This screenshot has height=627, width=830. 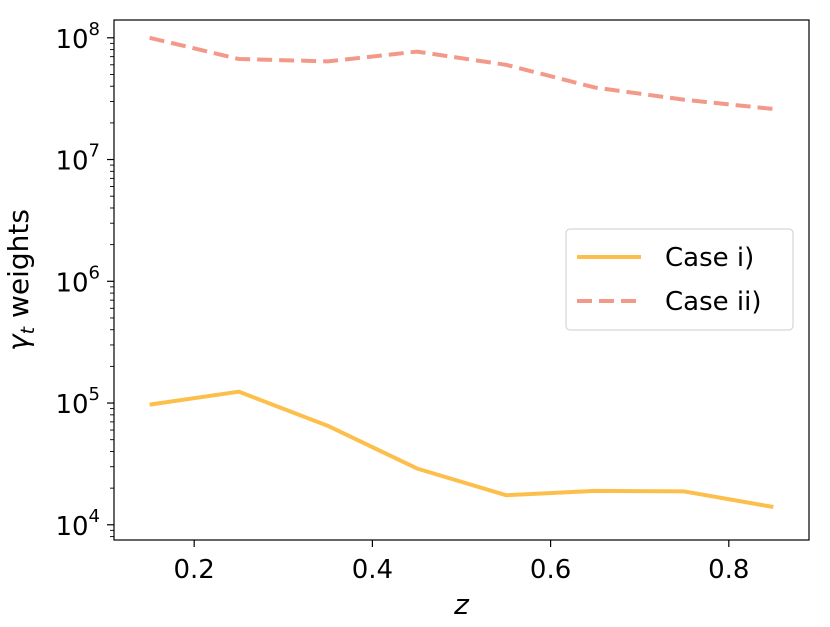 I want to click on legend-box, so click(x=679, y=279).